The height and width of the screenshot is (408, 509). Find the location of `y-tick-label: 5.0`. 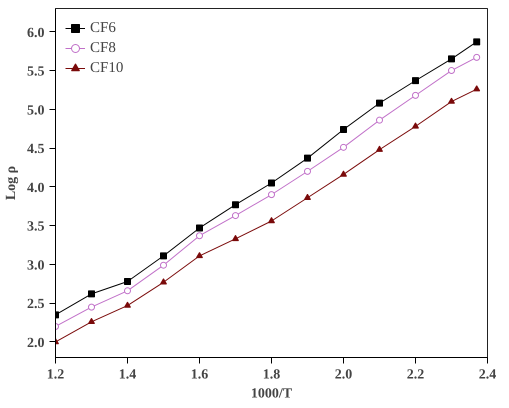

y-tick-label: 5.0 is located at coordinates (35, 110).